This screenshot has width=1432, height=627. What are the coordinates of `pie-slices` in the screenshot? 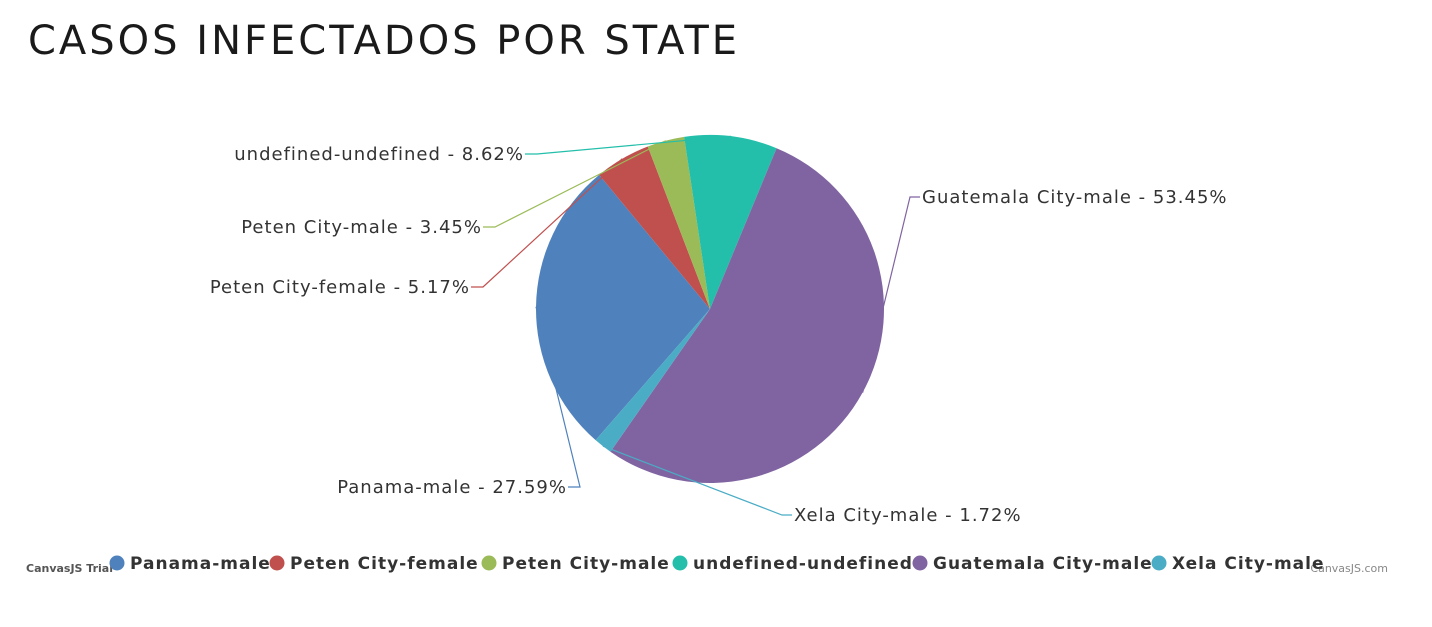 It's located at (709, 309).